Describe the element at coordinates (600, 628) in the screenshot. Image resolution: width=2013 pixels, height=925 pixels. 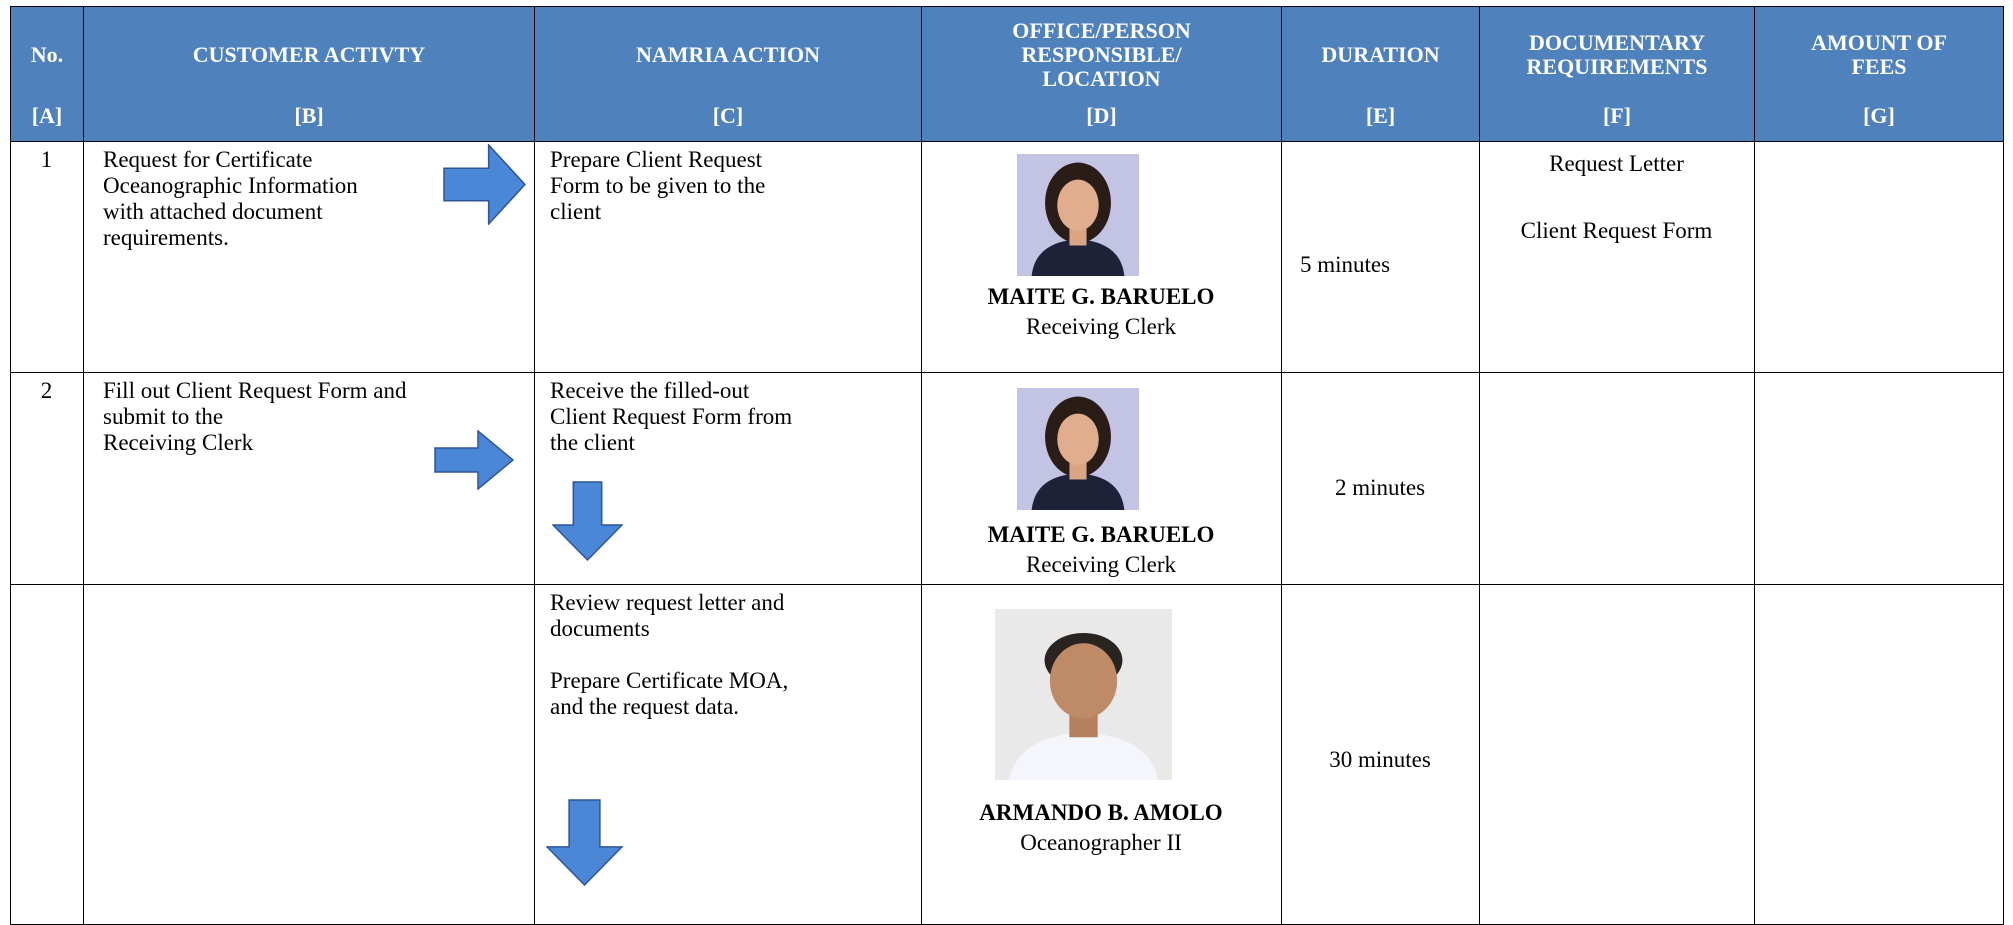
I see `namria-action-line: documents` at that location.